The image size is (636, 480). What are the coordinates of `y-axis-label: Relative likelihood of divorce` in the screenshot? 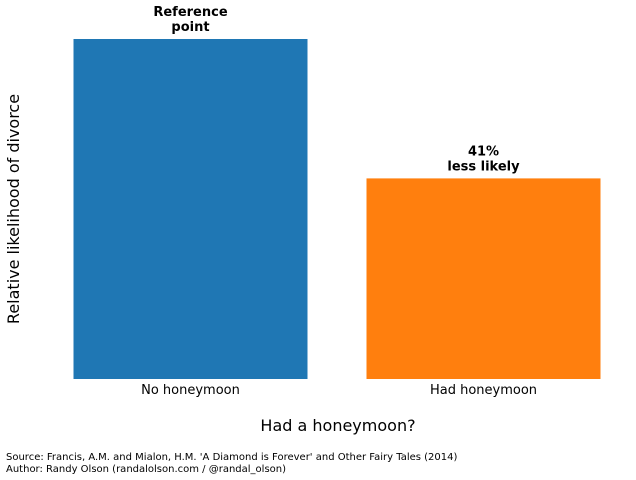 It's located at (13, 209).